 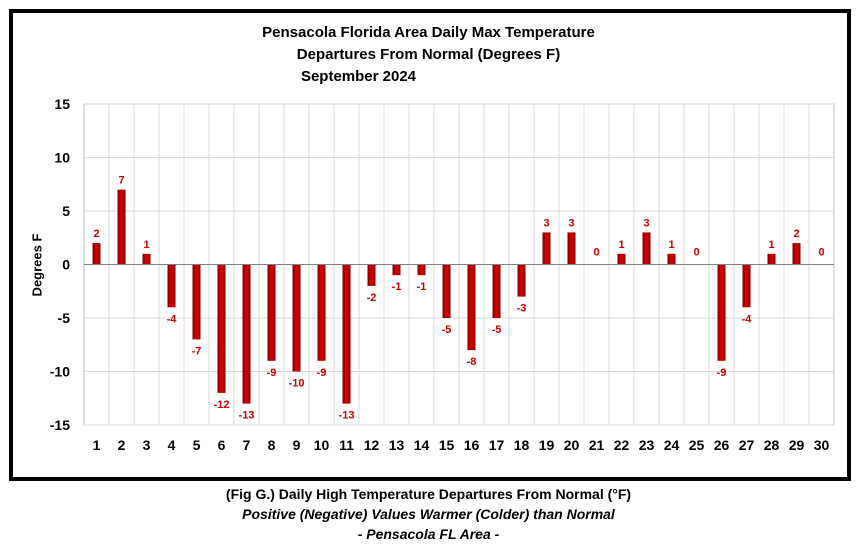 I want to click on data-label: -10, so click(x=297, y=384).